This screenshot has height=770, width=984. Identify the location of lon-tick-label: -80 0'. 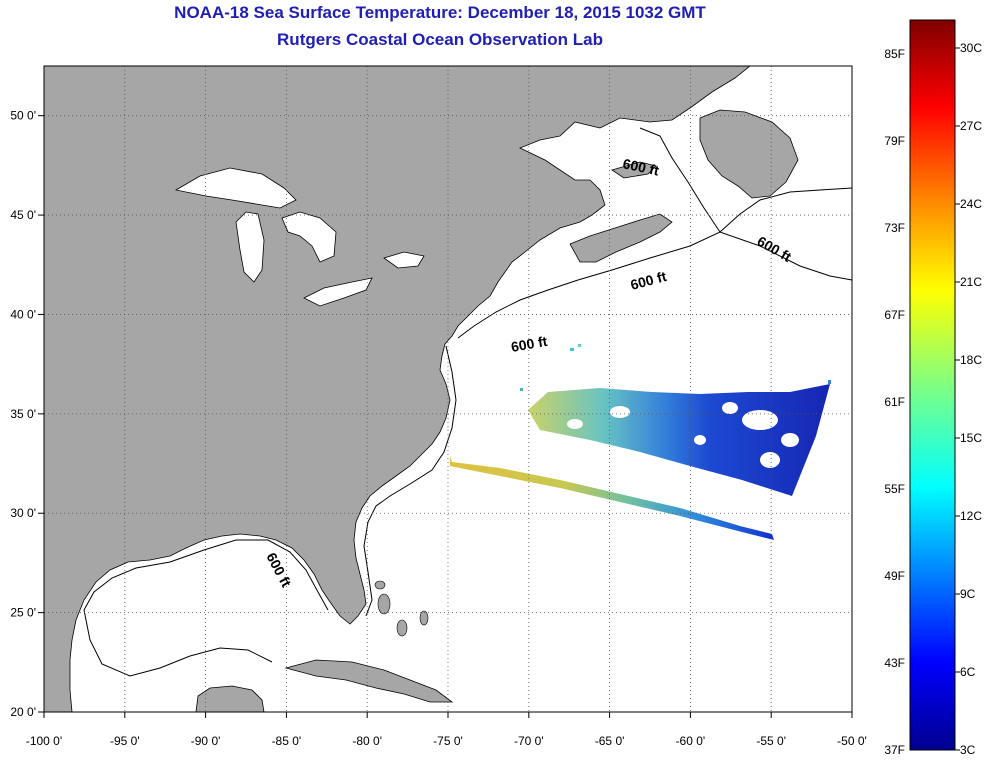
(367, 741).